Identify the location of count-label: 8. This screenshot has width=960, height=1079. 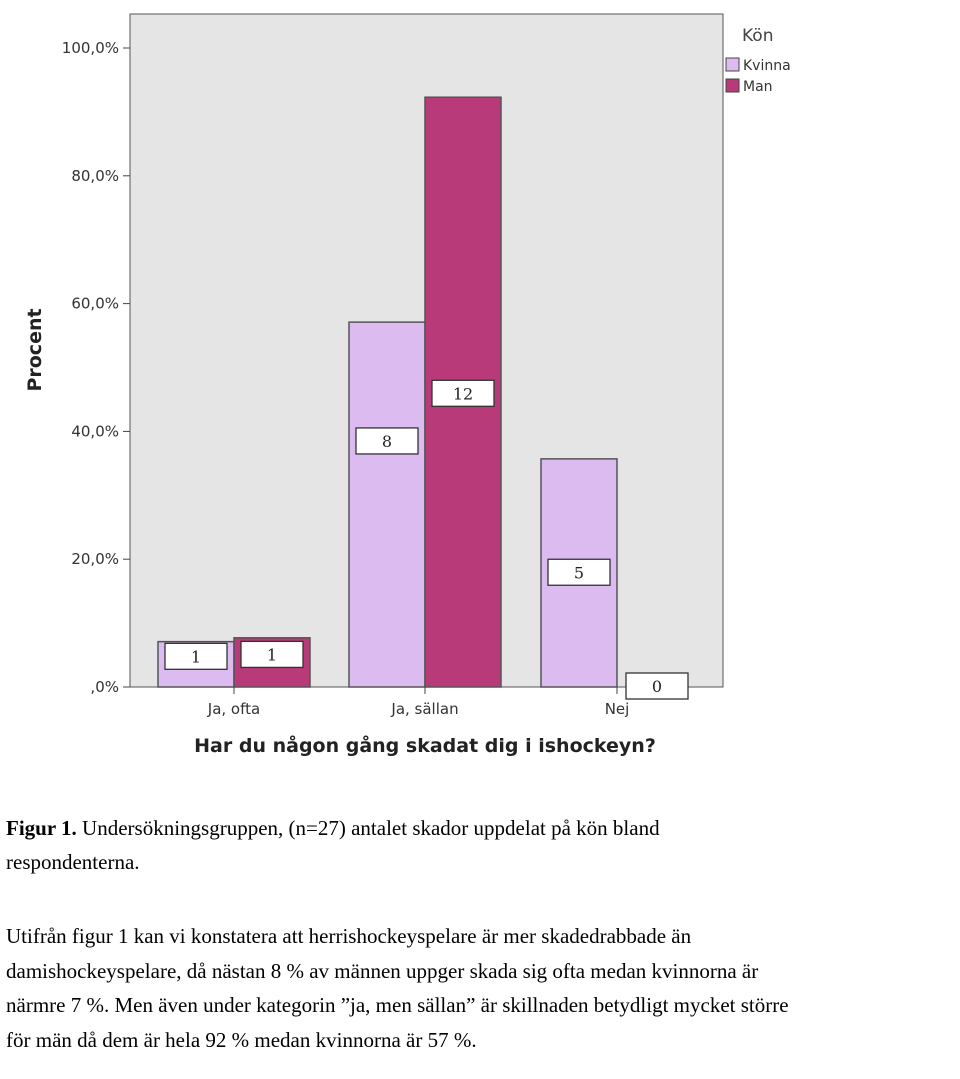
(387, 441).